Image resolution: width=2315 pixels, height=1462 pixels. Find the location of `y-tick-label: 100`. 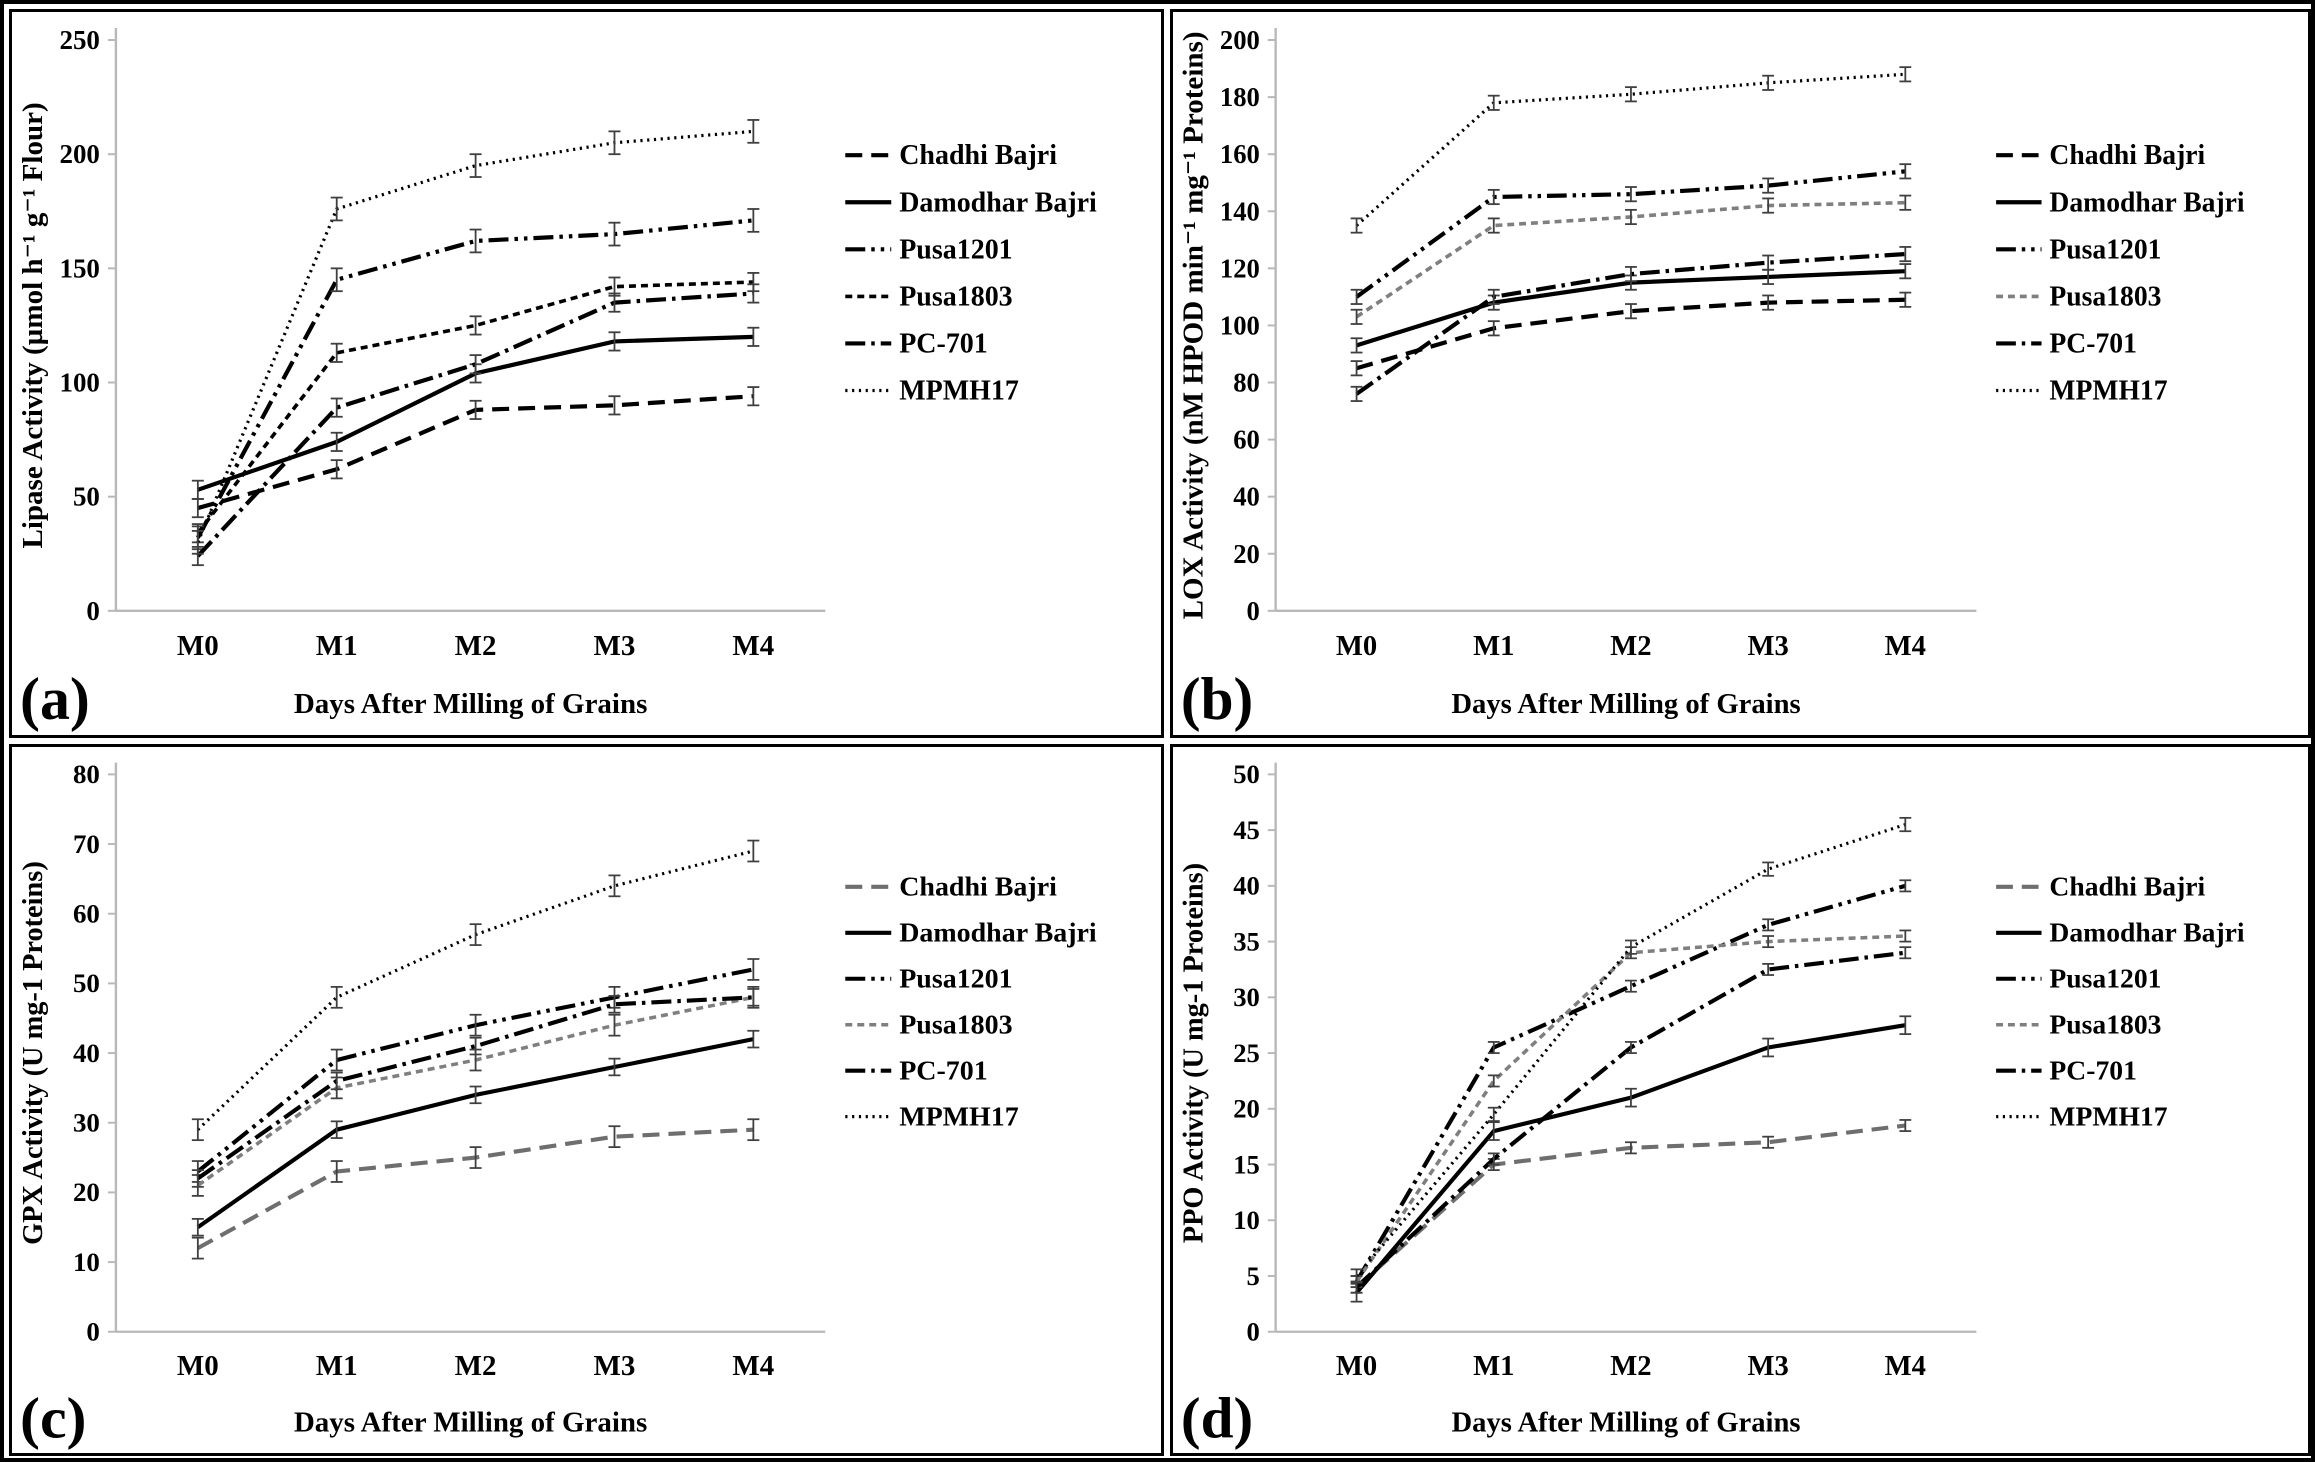

y-tick-label: 100 is located at coordinates (79, 382).